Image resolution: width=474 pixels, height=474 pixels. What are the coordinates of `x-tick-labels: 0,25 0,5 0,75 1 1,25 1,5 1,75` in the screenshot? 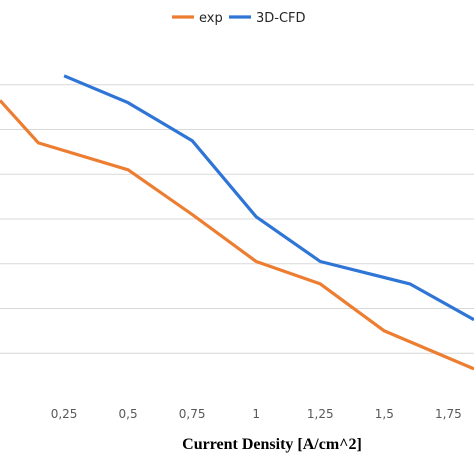 It's located at (256, 414).